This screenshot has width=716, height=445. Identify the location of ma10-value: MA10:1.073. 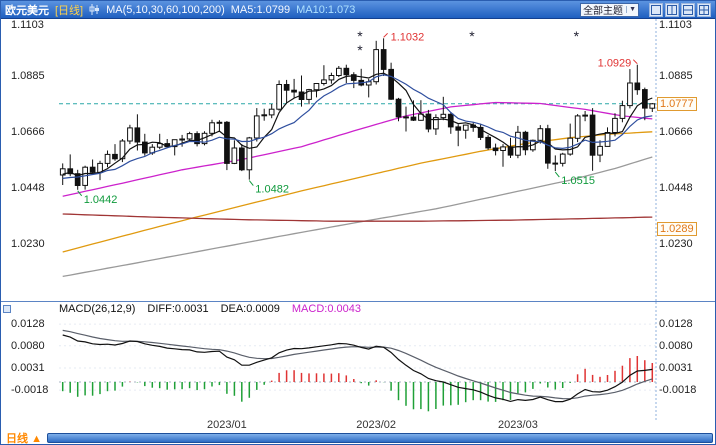
(326, 9).